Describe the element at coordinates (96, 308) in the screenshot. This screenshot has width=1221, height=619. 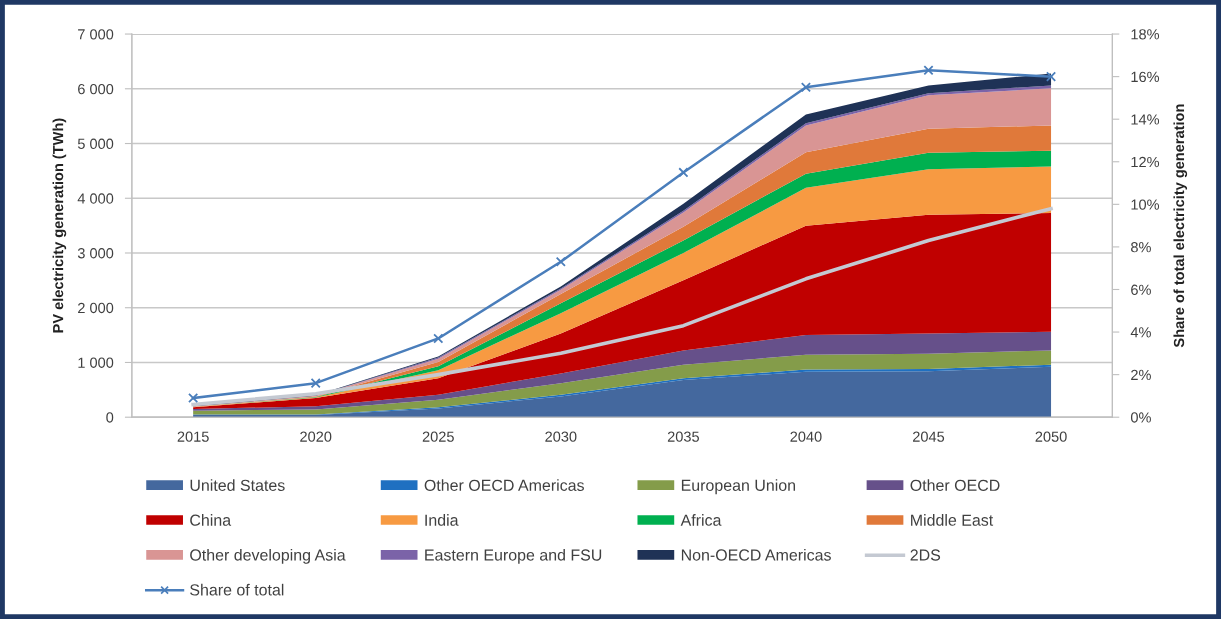
I see `y-tick-label: 2 000` at that location.